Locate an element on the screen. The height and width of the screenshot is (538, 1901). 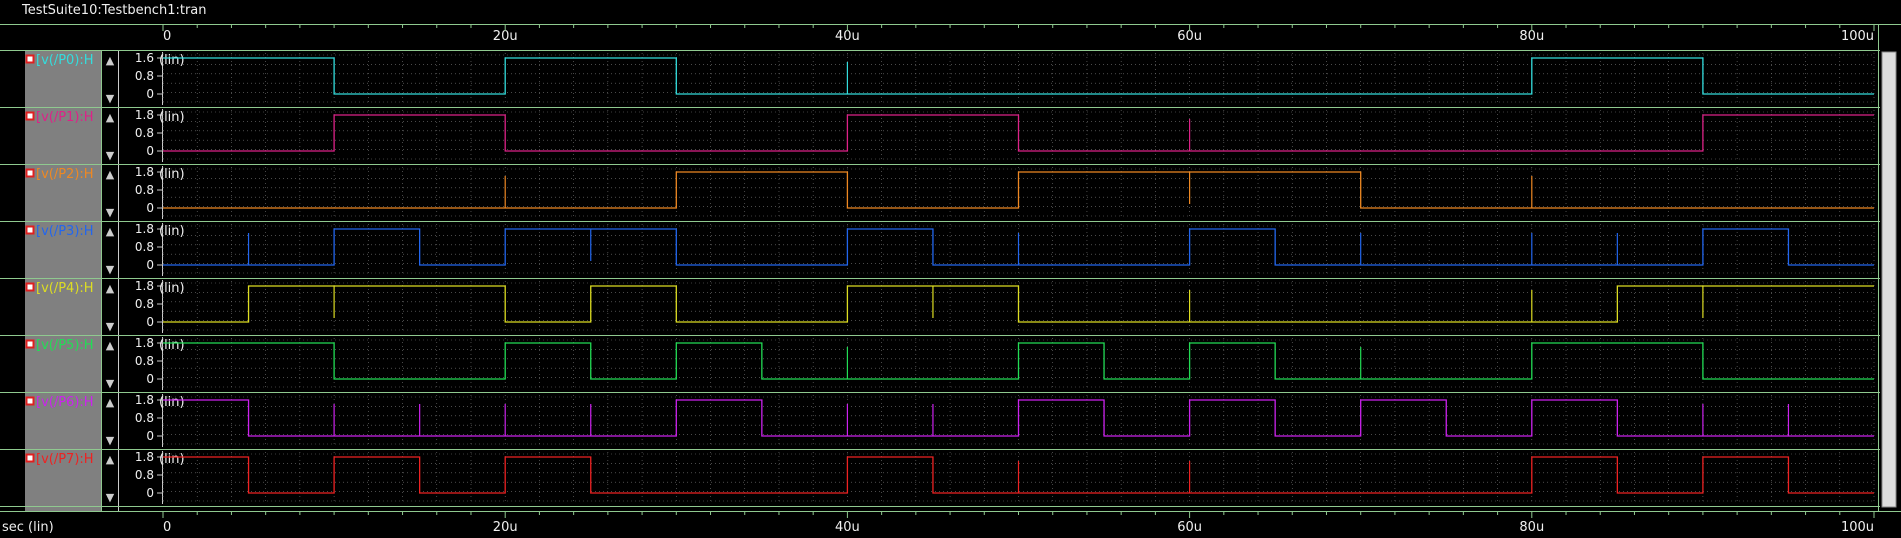
signal-row-4: [v(/P4):H ▲ ▼ 1.8 0.8 0 (lin) is located at coordinates (940, 306).